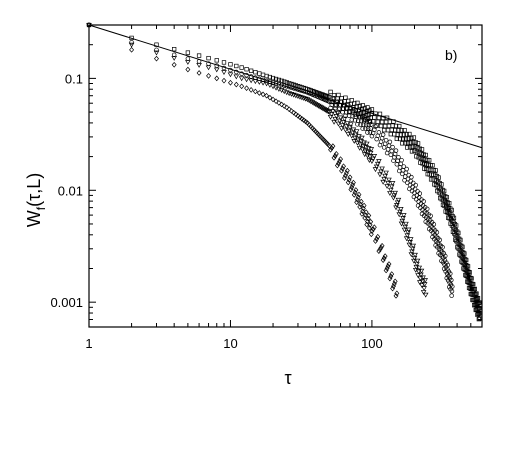  Describe the element at coordinates (287, 378) in the screenshot. I see `x-axis-title: τ` at that location.